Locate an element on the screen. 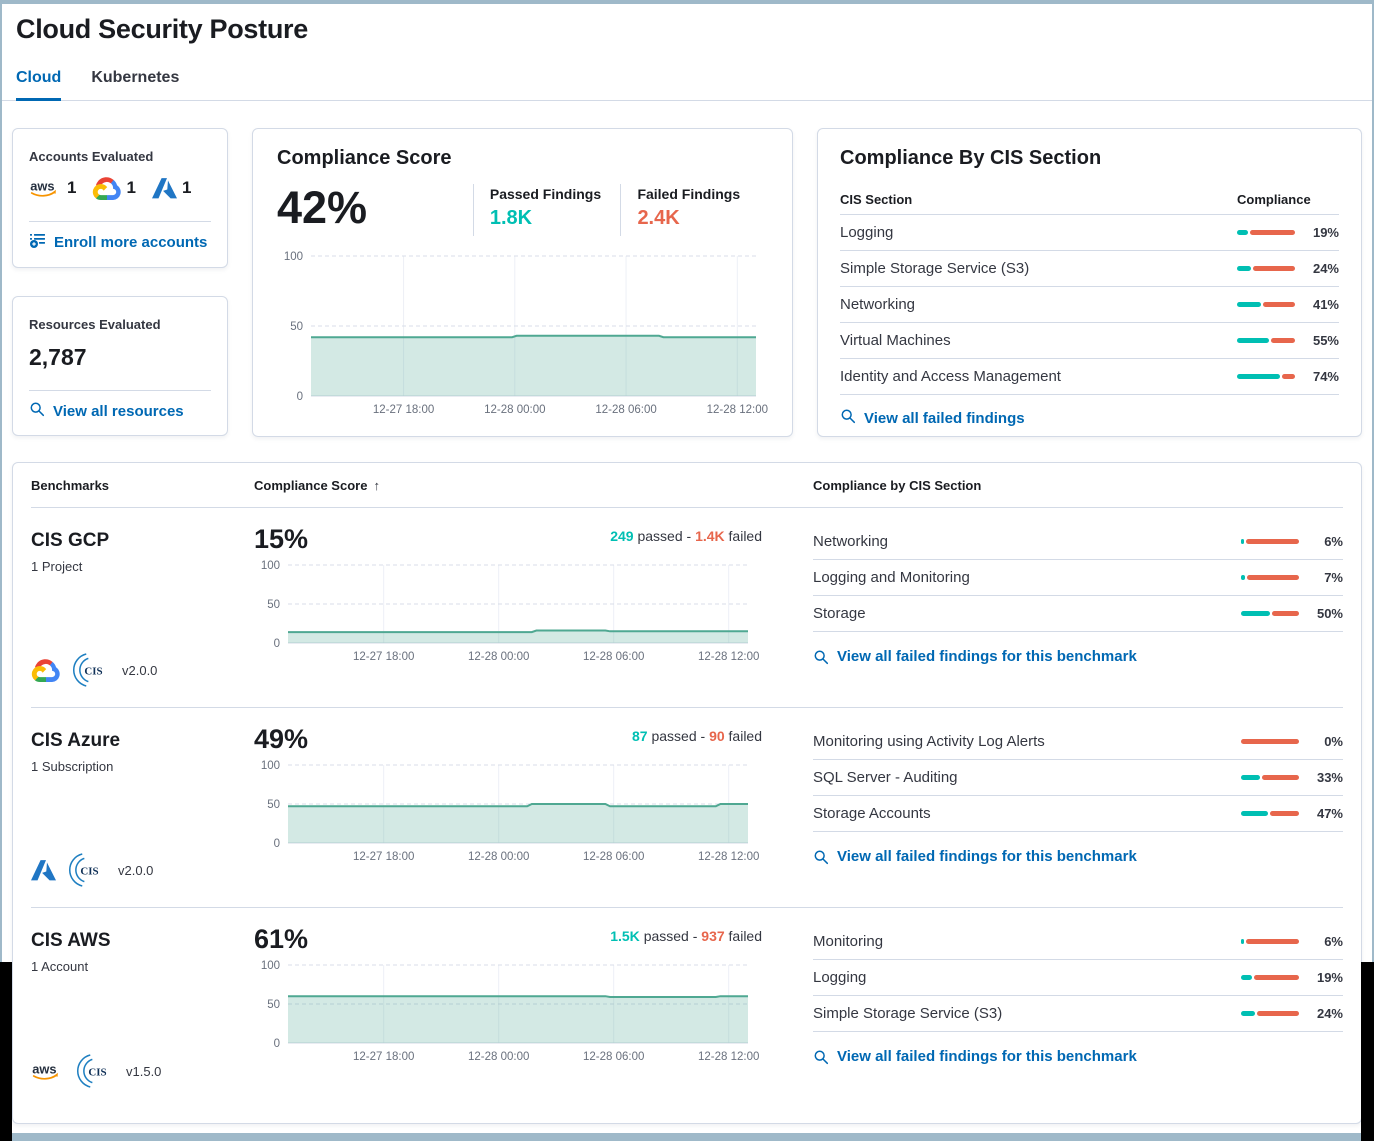 Image resolution: width=1374 pixels, height=1141 pixels. frame-border-bottom is located at coordinates (686, 1137).